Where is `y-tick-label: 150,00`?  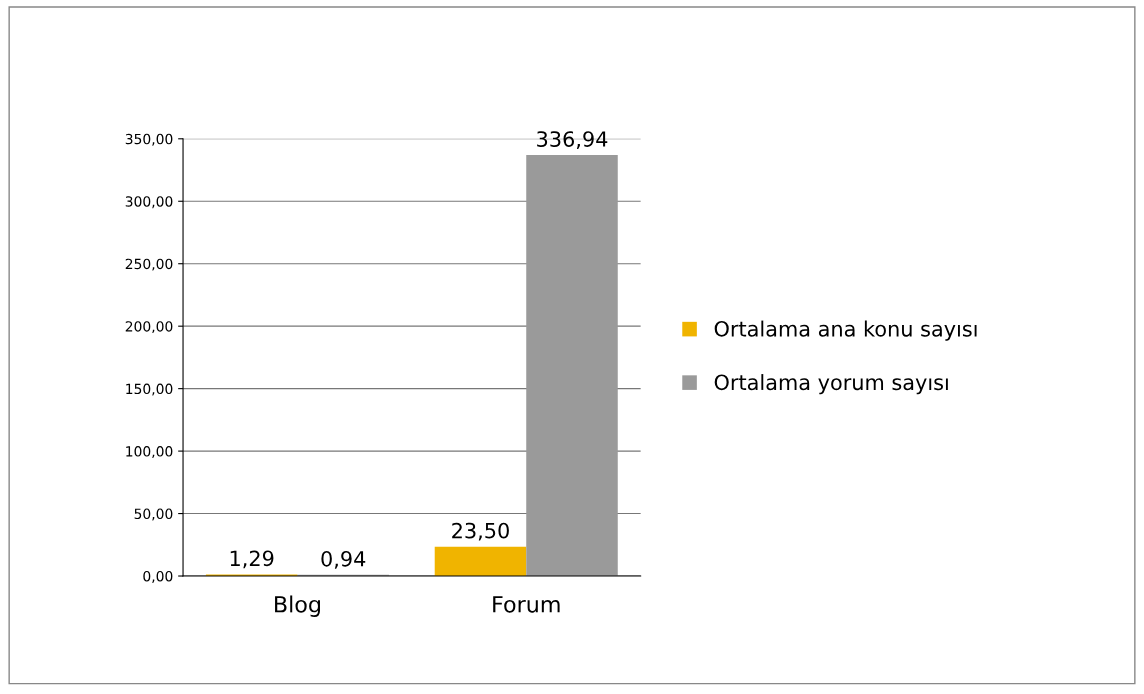 y-tick-label: 150,00 is located at coordinates (149, 389).